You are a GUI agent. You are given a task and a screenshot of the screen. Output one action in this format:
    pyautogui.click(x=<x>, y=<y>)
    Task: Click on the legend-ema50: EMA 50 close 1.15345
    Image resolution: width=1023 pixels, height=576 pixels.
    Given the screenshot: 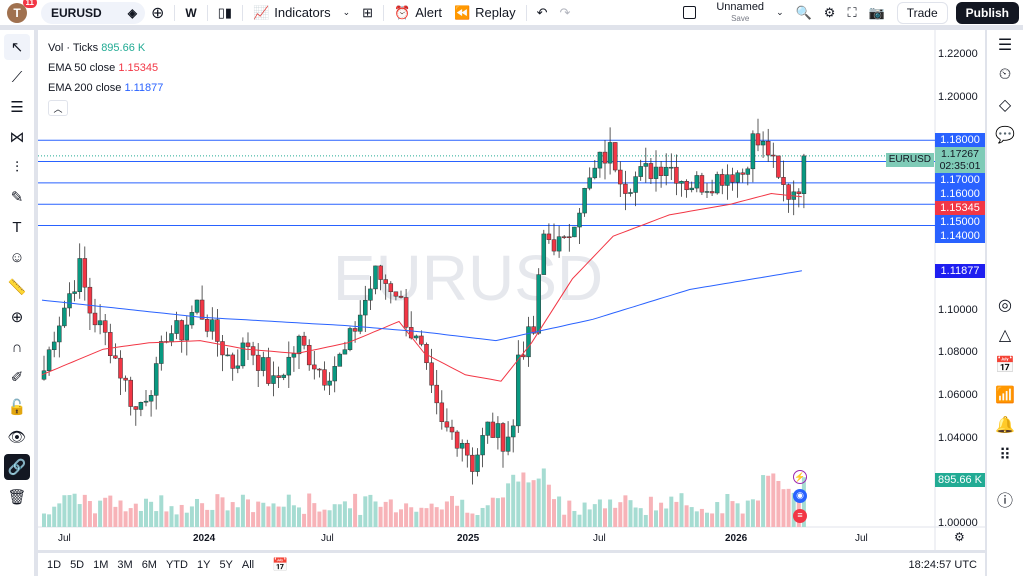 What is the action you would take?
    pyautogui.click(x=103, y=68)
    